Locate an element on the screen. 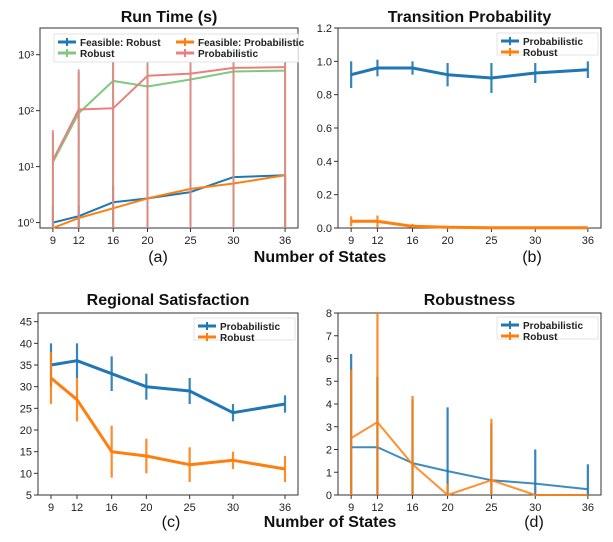 This screenshot has height=542, width=613. legend-label: Feasible: Probabilistic is located at coordinates (251, 43).